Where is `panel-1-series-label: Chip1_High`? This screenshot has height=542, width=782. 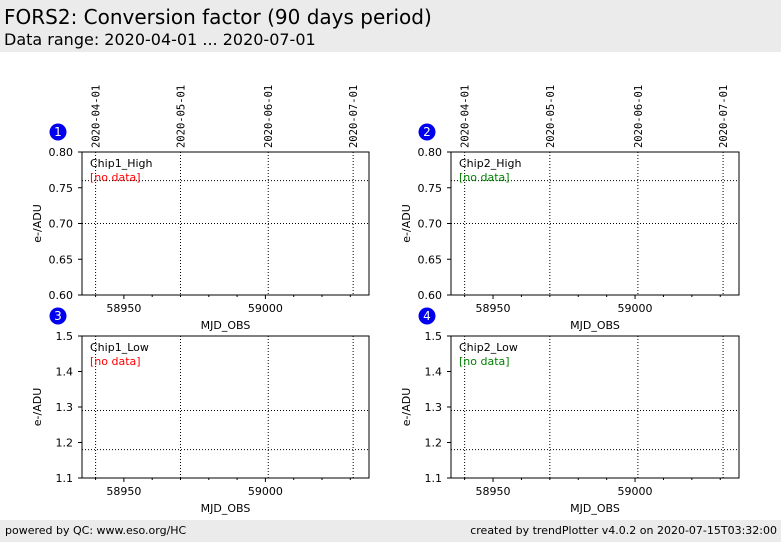
panel-1-series-label: Chip1_High is located at coordinates (121, 163).